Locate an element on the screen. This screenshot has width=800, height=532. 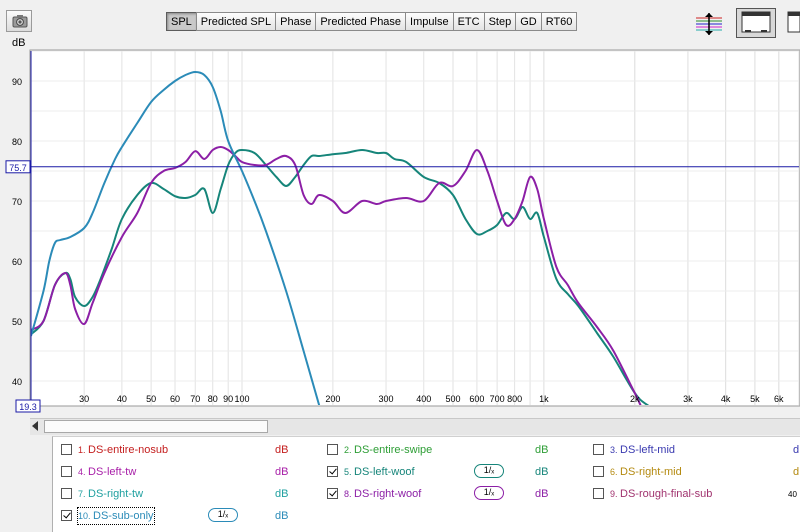
y-tick-label: 90 is located at coordinates (17, 82).